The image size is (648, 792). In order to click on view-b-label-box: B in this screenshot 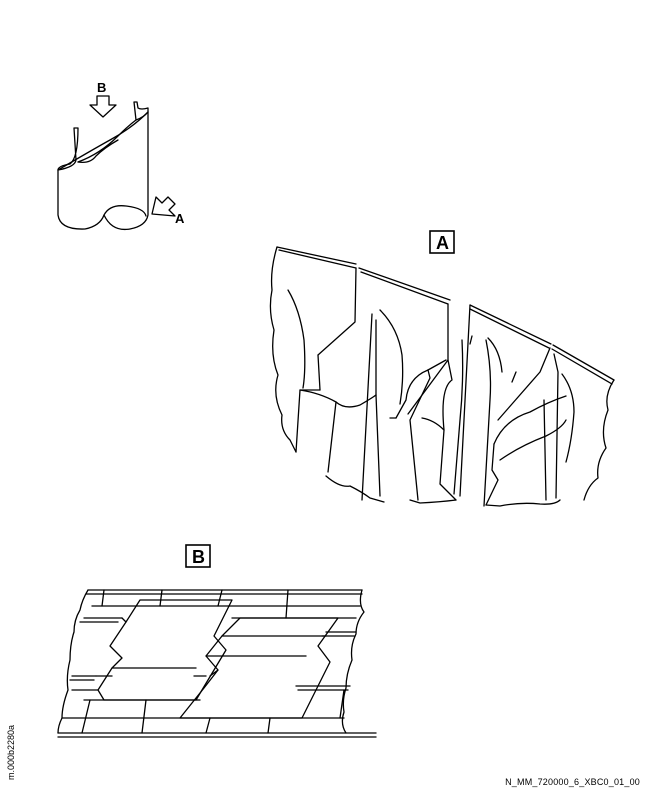, I will do `click(198, 556)`.